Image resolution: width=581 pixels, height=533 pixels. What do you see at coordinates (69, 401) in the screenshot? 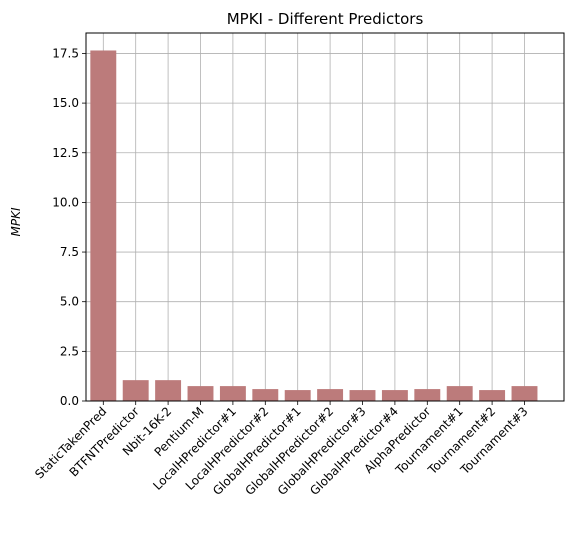
I see `y-tick-label: 0.0` at bounding box center [69, 401].